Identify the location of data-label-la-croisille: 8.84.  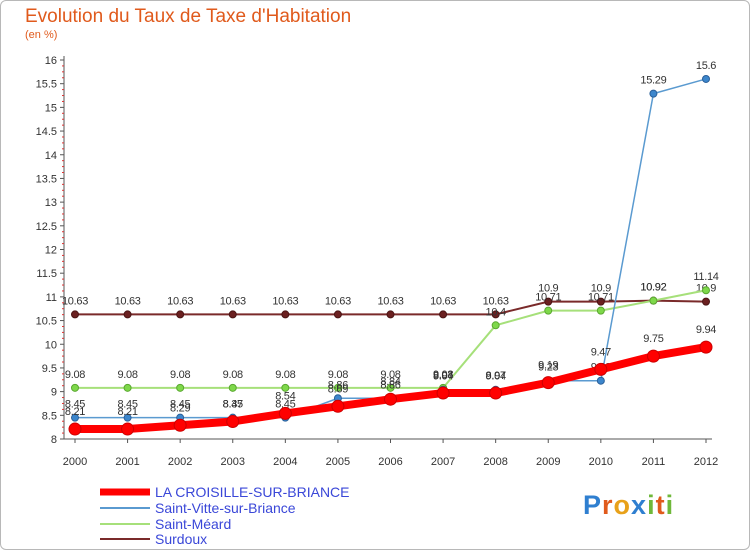
(390, 382).